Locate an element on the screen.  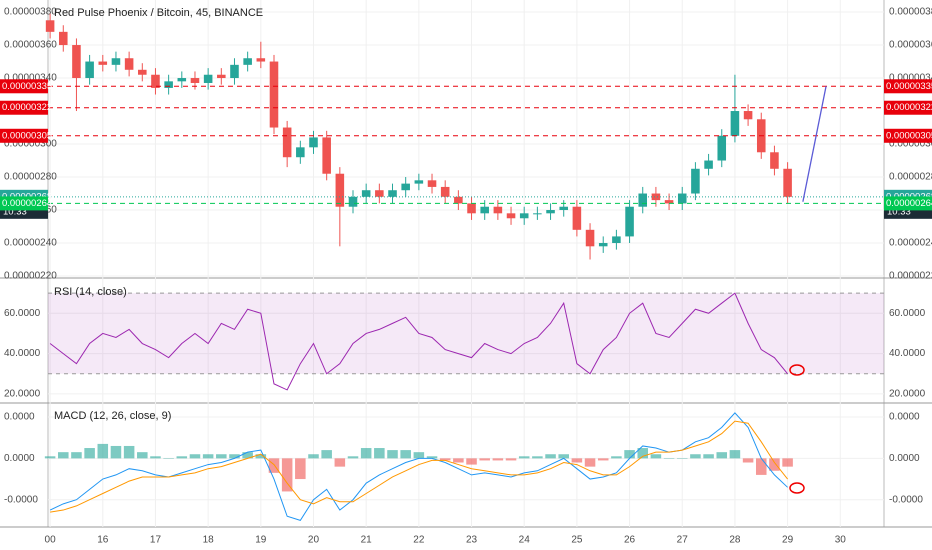
macd-line is located at coordinates (419, 466).